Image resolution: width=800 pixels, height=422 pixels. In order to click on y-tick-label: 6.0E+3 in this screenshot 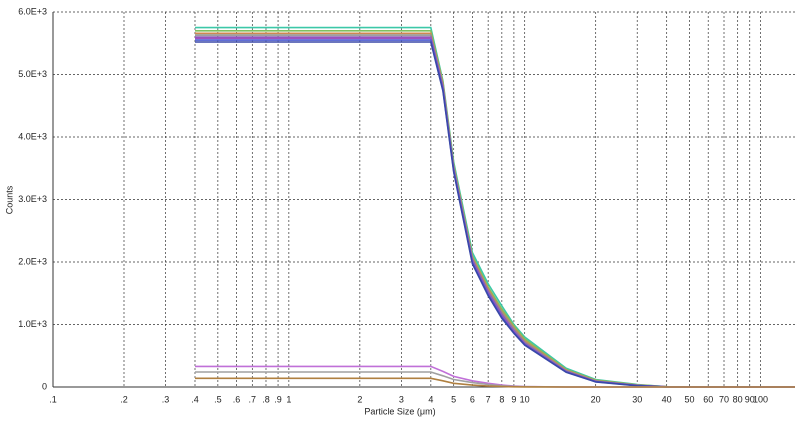, I will do `click(32, 11)`.